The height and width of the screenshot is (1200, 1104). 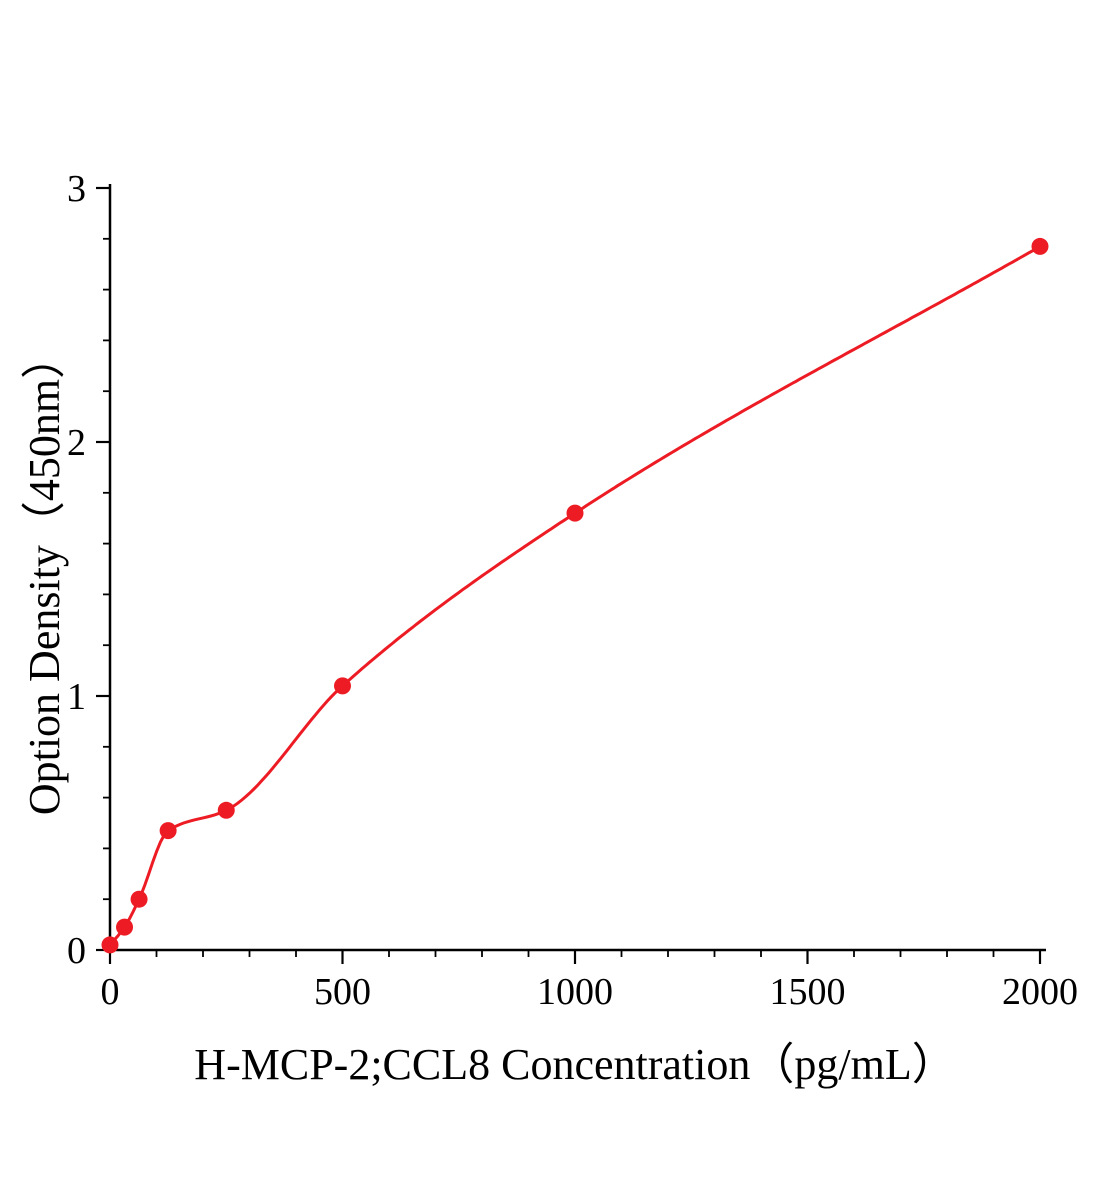 I want to click on y-tick-label: 1, so click(x=76, y=697).